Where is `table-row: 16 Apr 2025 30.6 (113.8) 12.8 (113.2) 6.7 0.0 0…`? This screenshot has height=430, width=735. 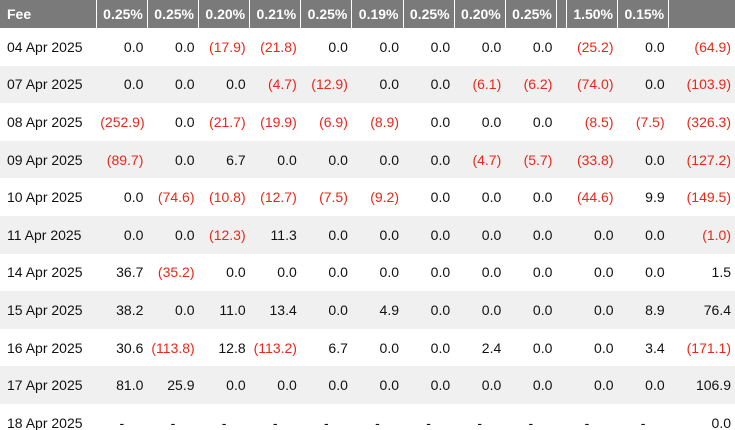 table-row: 16 Apr 2025 30.6 (113.8) 12.8 (113.2) 6.7 0.0 0… is located at coordinates (367, 348).